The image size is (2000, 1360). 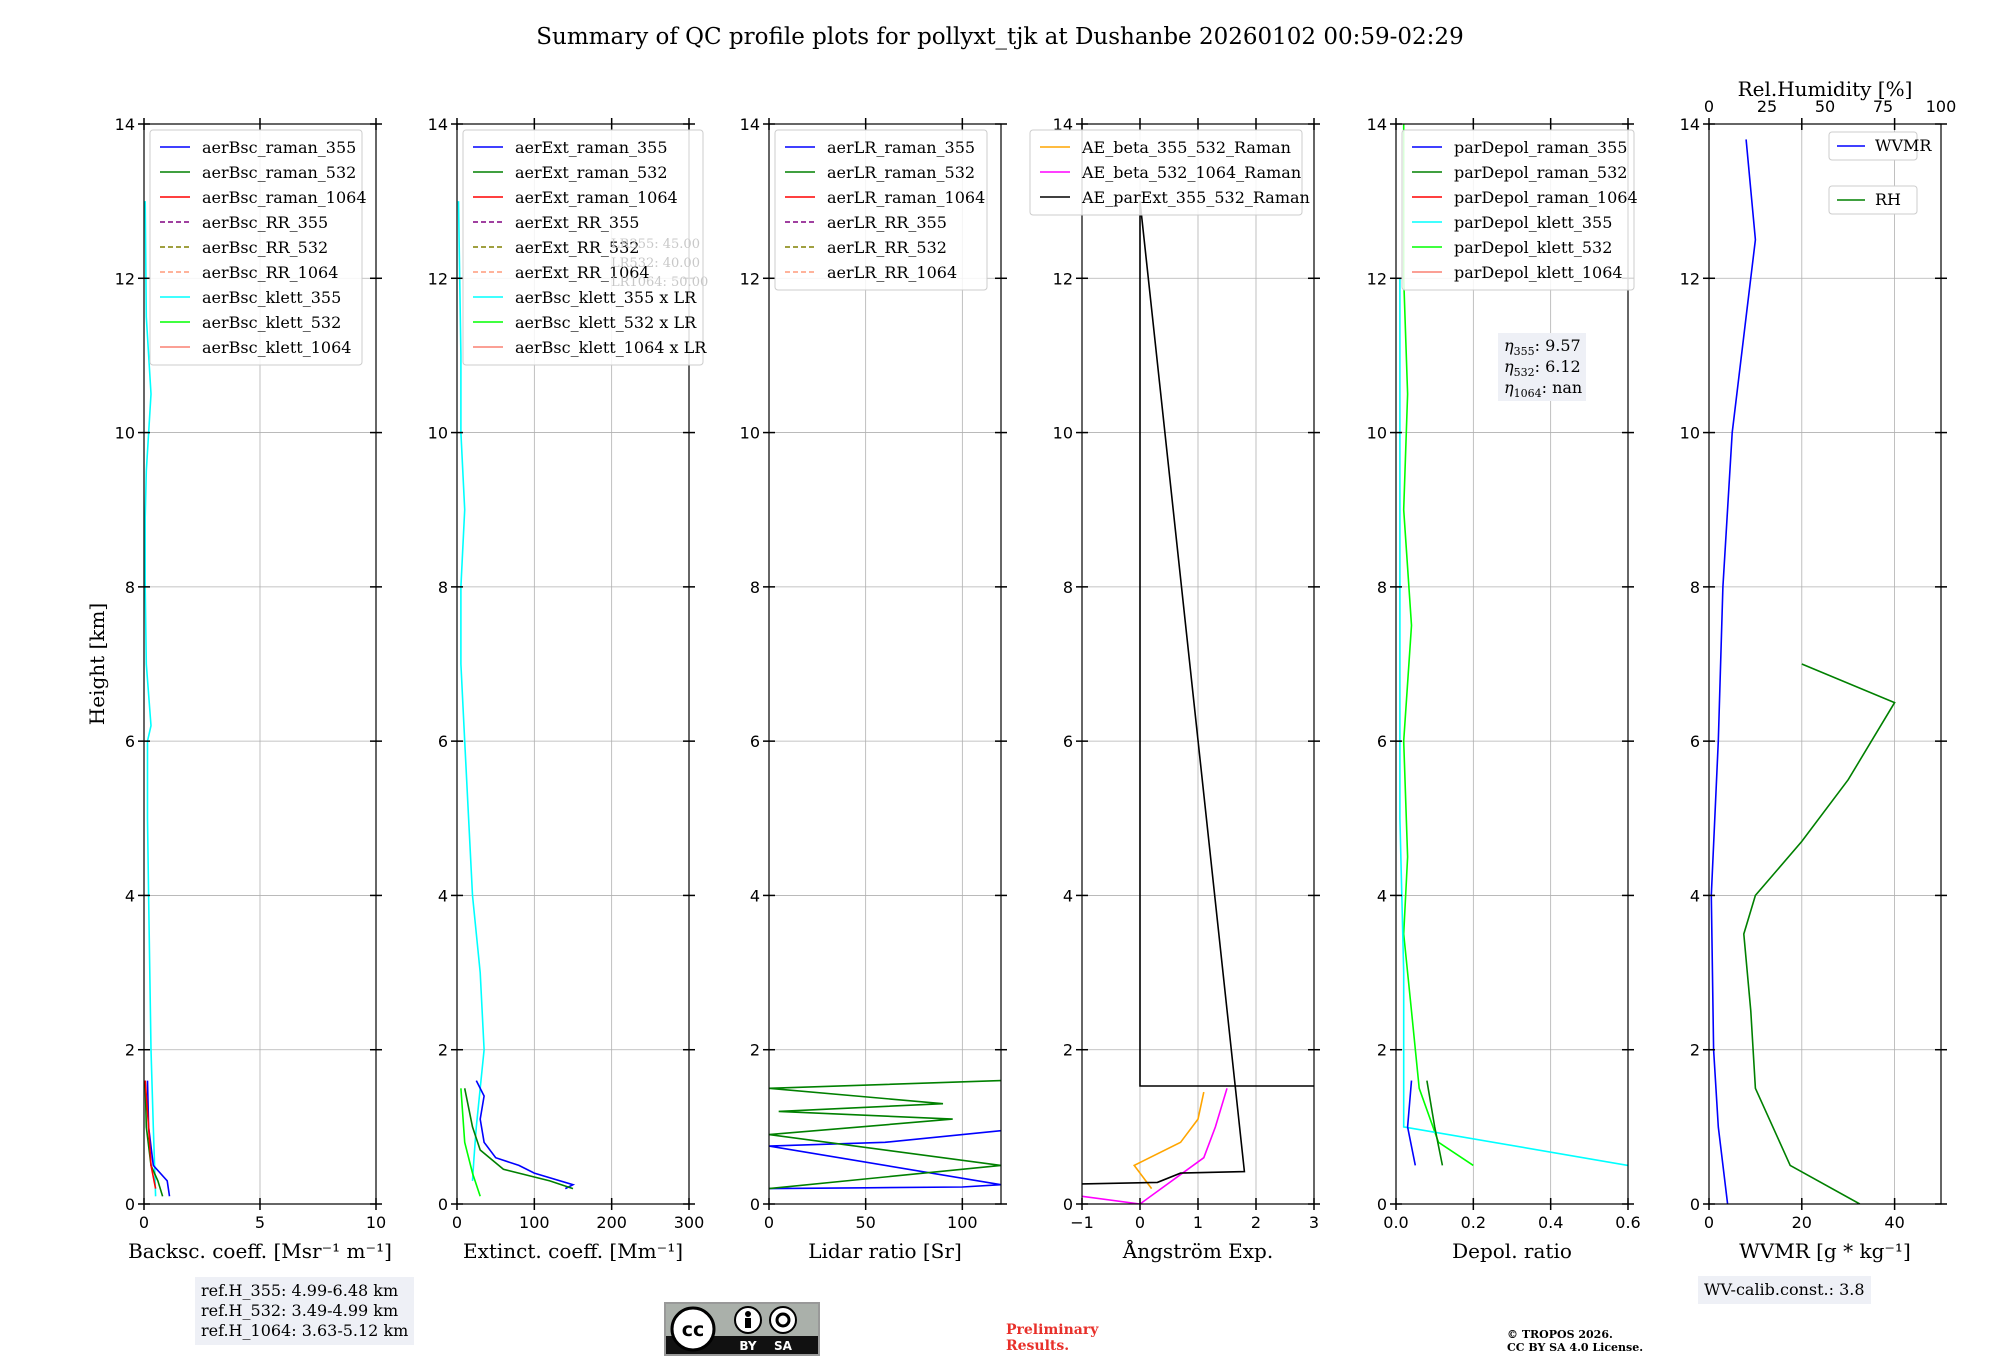 I want to click on series-wvmr, so click(x=1733, y=671).